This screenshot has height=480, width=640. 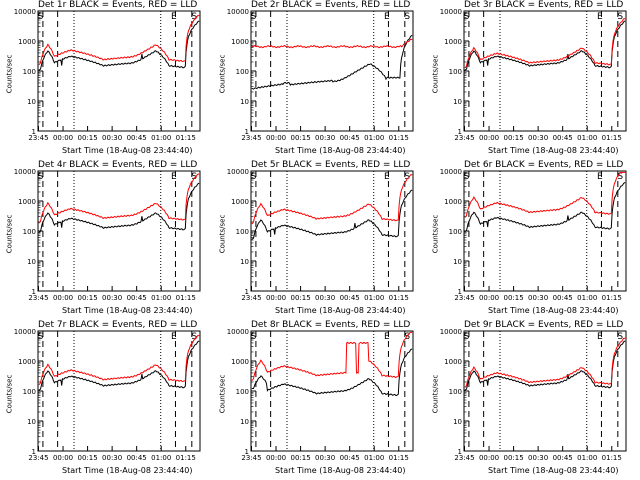 What do you see at coordinates (331, 165) in the screenshot?
I see `panel-title: Det 5r BLACK = Events, RED = LLD` at bounding box center [331, 165].